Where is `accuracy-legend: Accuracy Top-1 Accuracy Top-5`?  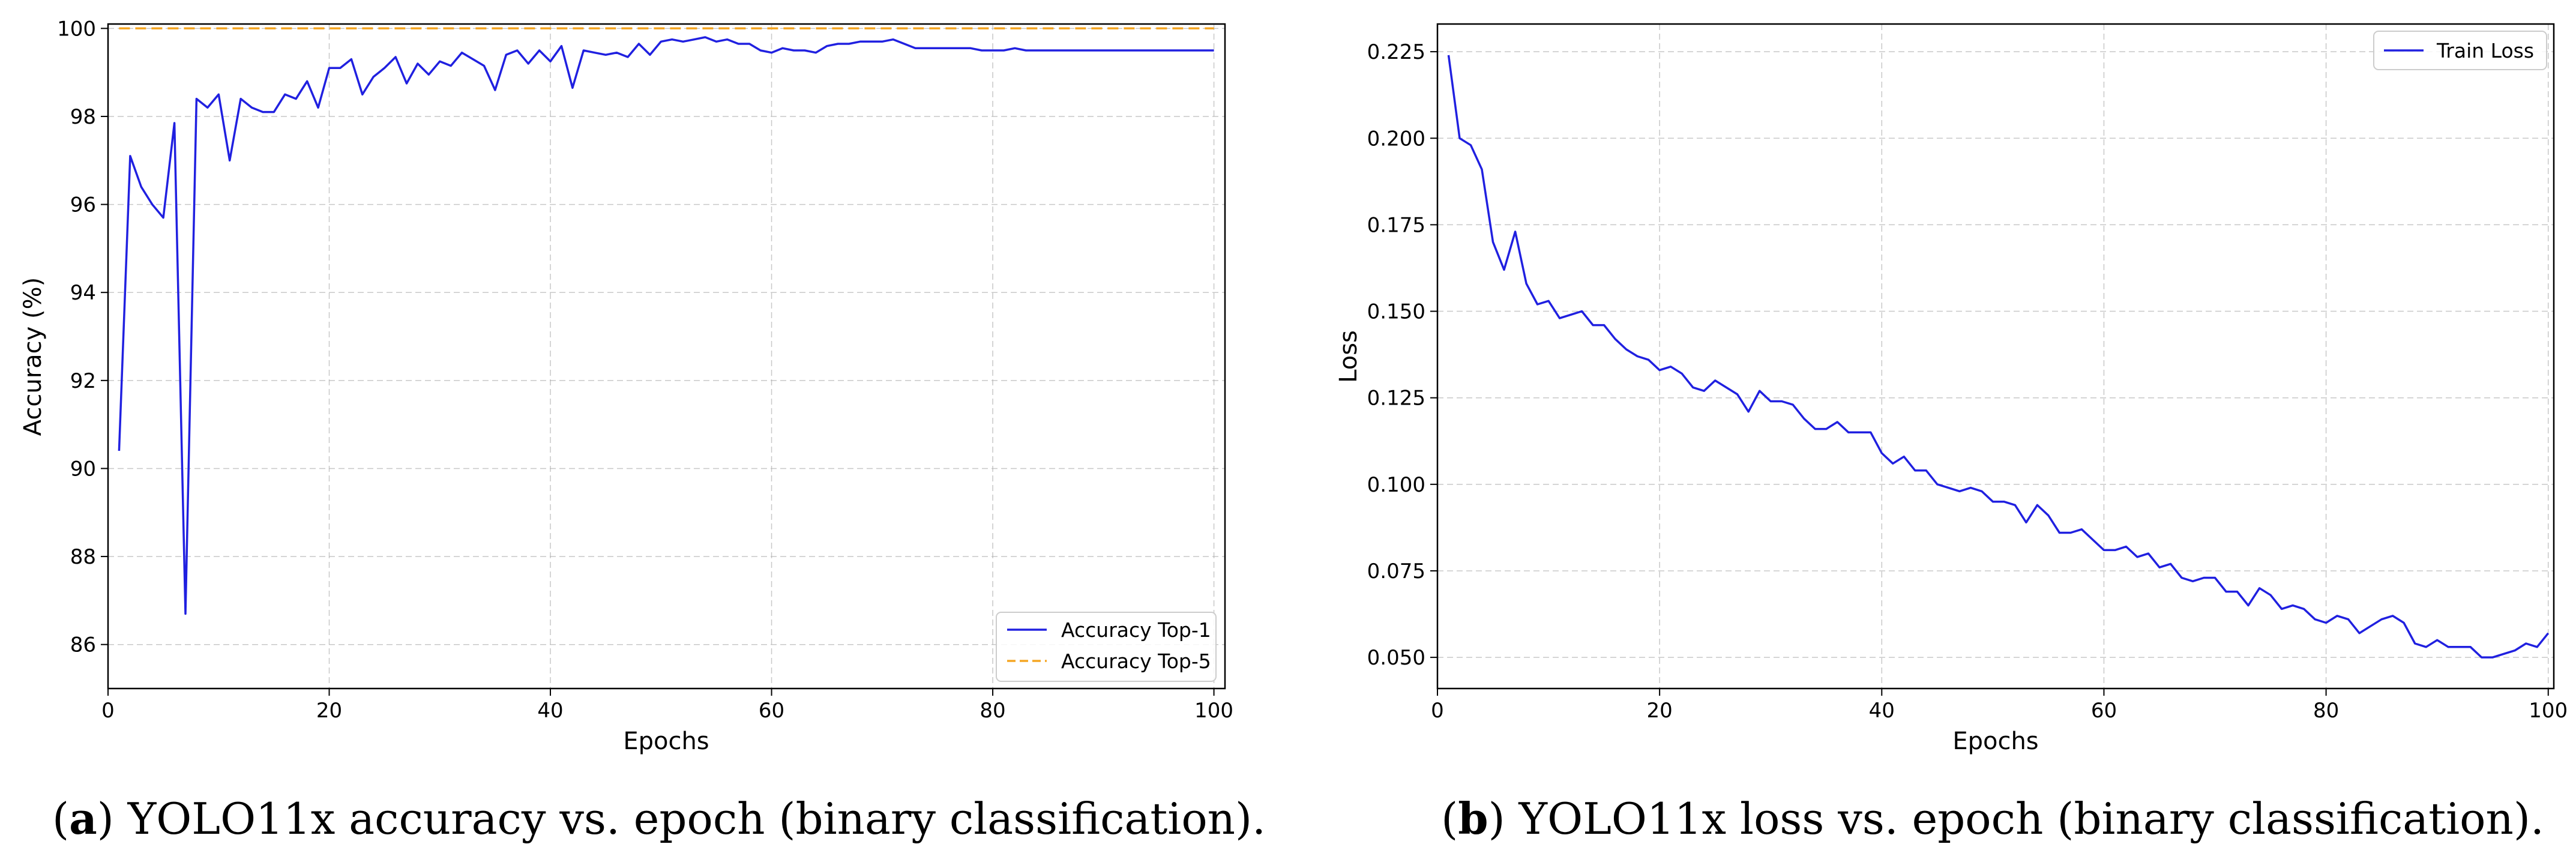
accuracy-legend: Accuracy Top-1 Accuracy Top-5 is located at coordinates (1106, 647).